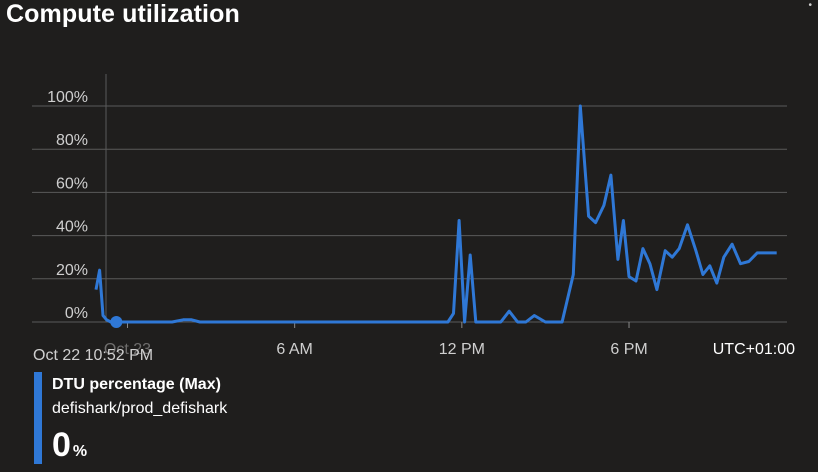 This screenshot has width=818, height=472. I want to click on x-tick-label: 6 PM, so click(628, 349).